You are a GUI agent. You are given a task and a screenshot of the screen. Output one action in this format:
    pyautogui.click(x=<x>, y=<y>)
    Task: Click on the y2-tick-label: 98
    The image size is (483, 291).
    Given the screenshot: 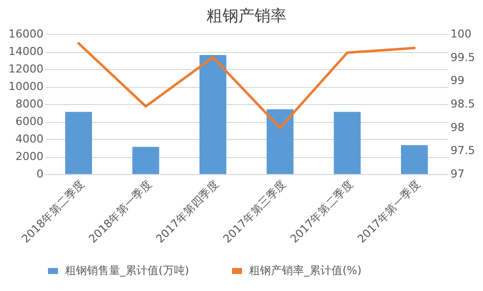 What is the action you would take?
    pyautogui.click(x=457, y=127)
    